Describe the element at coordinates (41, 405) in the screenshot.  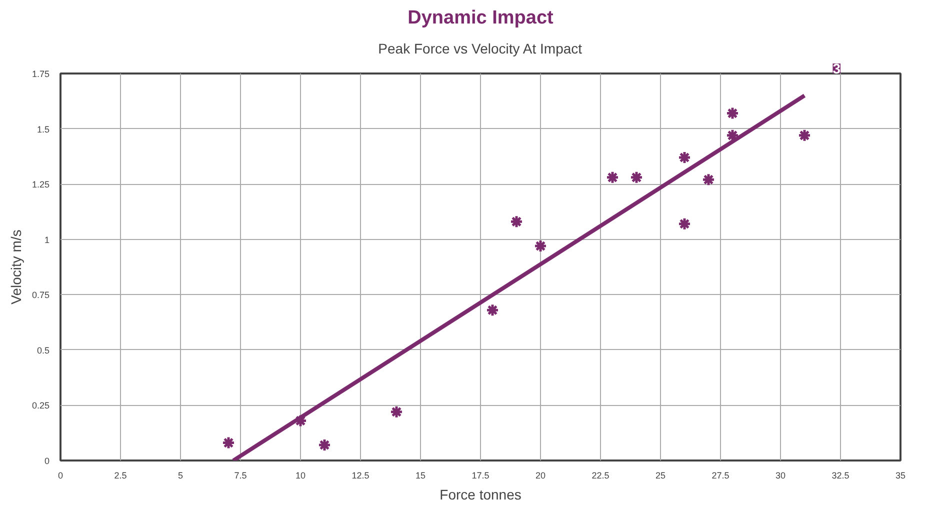
I see `y-tick-label: 0.25` at that location.